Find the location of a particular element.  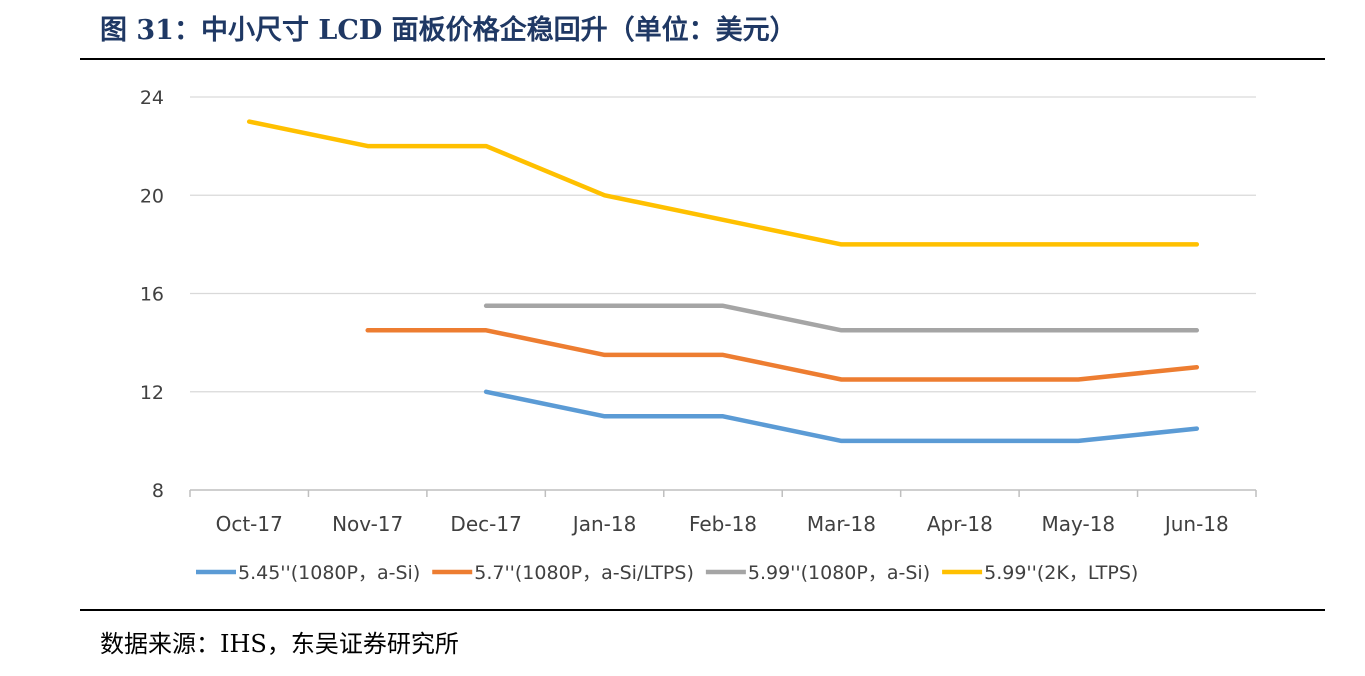

y-tick-label: 16 is located at coordinates (152, 295).